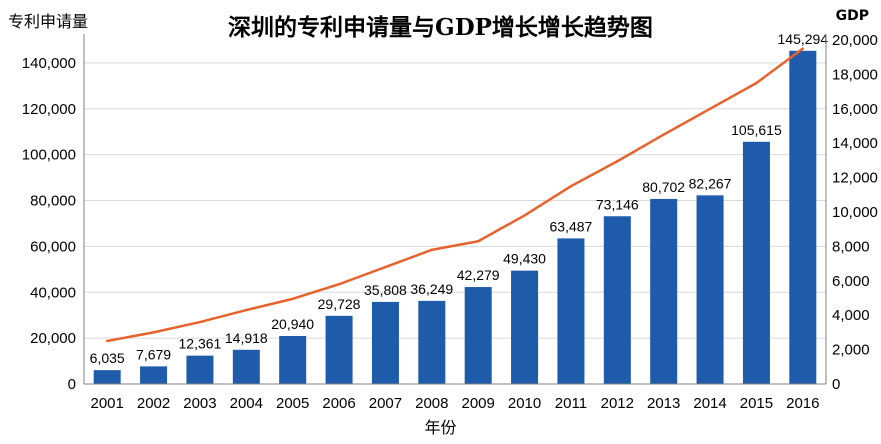 This screenshot has width=881, height=444. What do you see at coordinates (431, 289) in the screenshot?
I see `bar-data-label: 36,249` at bounding box center [431, 289].